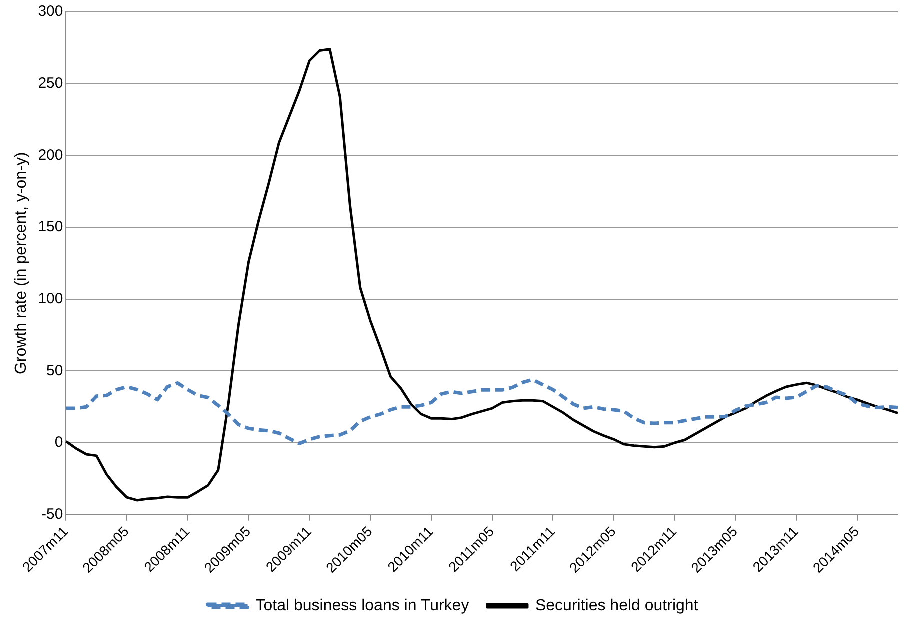  I want to click on line-series, so click(482, 412).